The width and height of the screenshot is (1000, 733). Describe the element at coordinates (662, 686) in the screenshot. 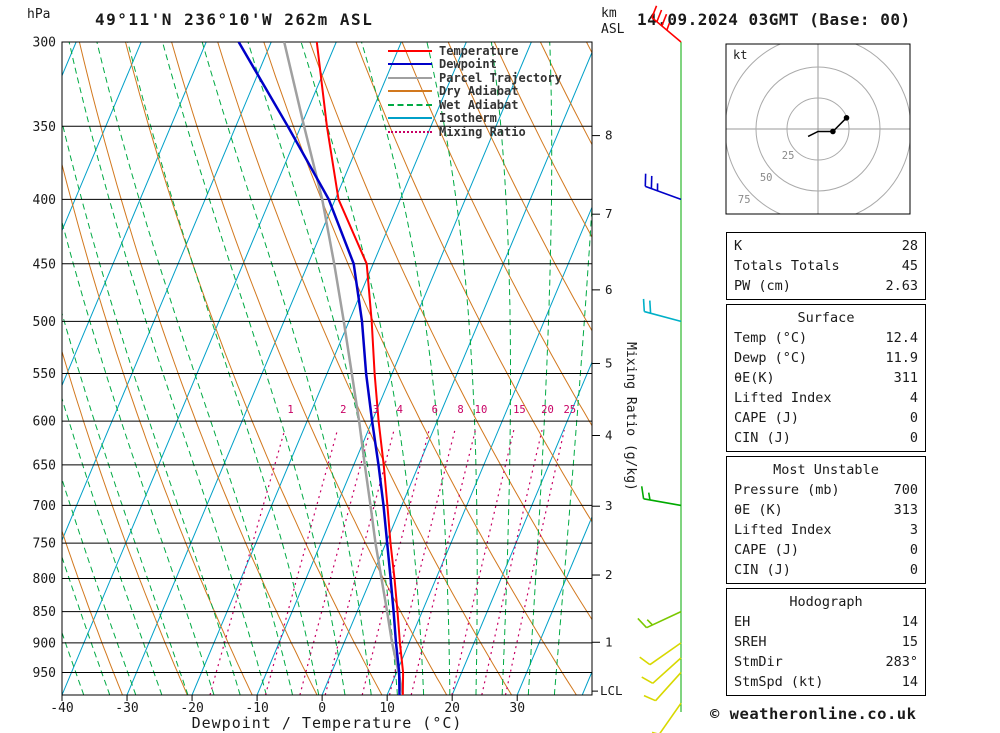

I see `wind-barb-950hpa` at that location.